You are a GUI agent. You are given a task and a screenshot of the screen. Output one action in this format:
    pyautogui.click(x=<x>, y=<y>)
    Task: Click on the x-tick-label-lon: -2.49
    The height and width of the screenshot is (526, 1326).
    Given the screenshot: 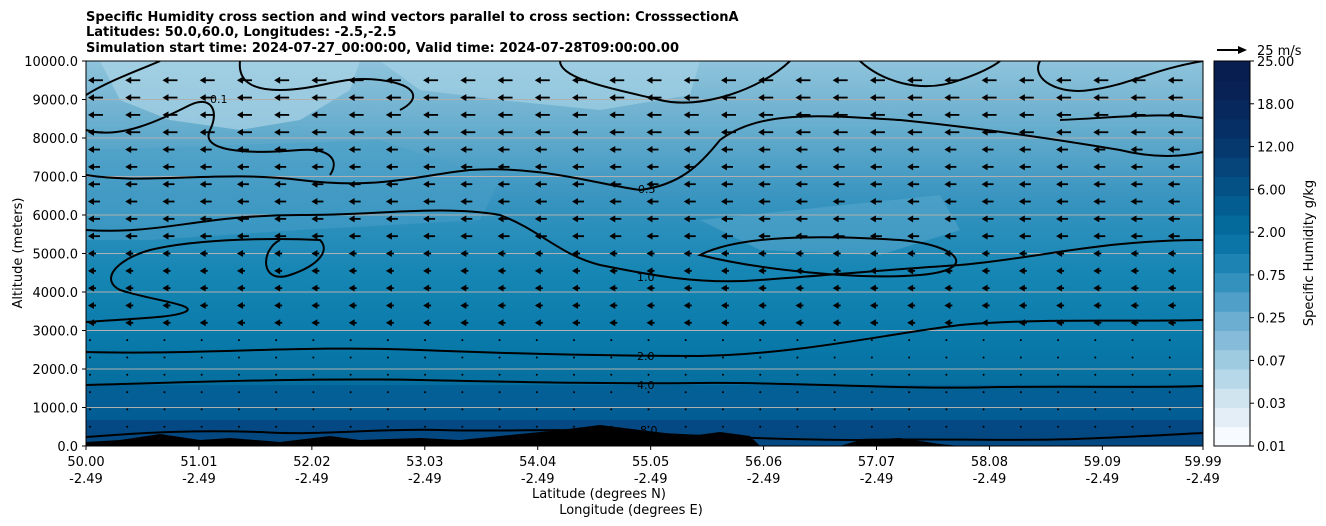 What is the action you would take?
    pyautogui.click(x=764, y=479)
    